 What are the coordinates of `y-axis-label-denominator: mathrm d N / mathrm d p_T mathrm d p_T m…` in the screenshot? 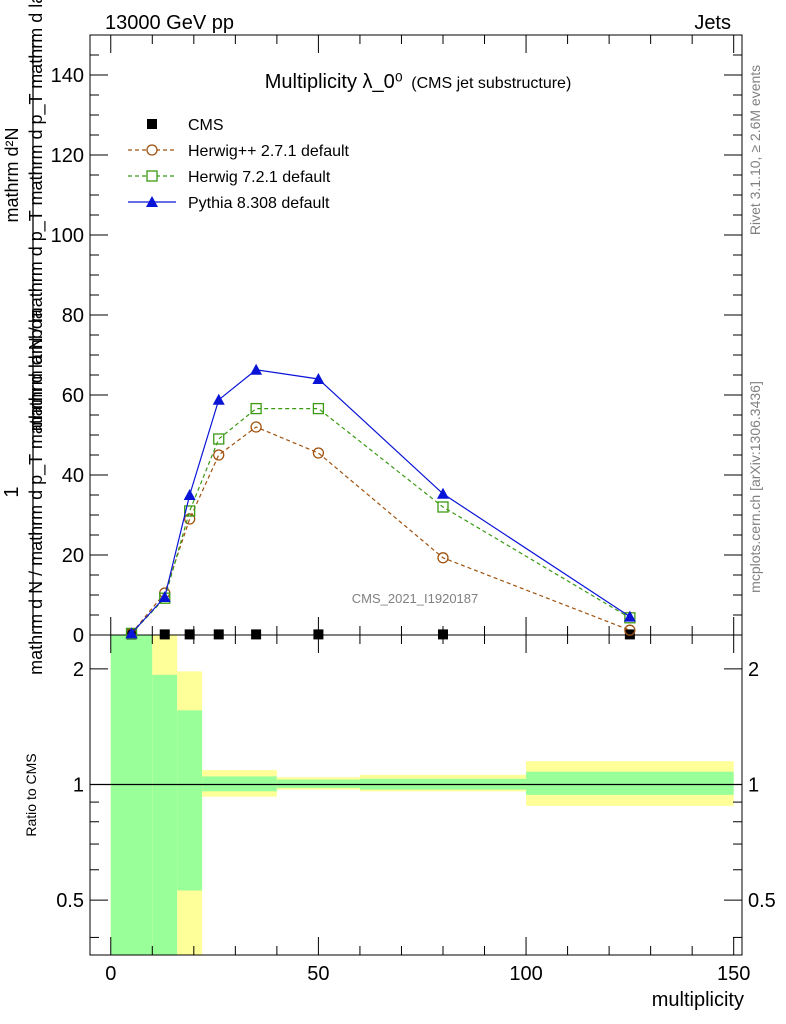 It's located at (36, 215).